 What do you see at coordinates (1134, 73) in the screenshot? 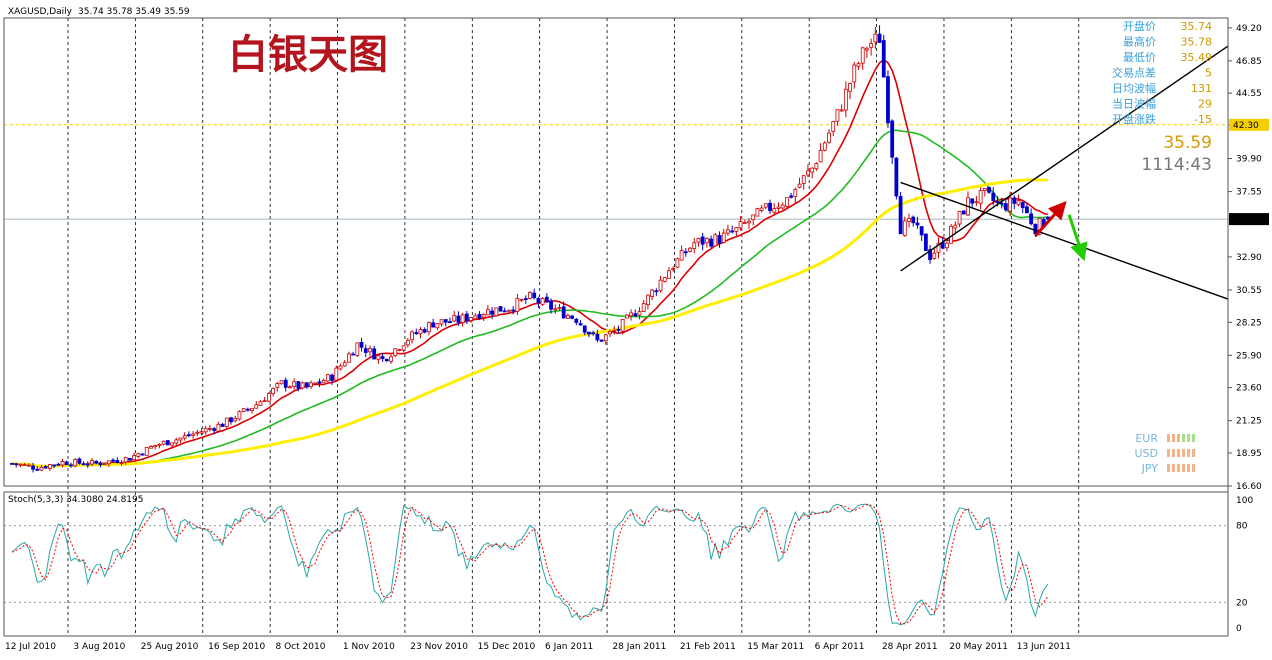
I see `info-label: 交易点差` at bounding box center [1134, 73].